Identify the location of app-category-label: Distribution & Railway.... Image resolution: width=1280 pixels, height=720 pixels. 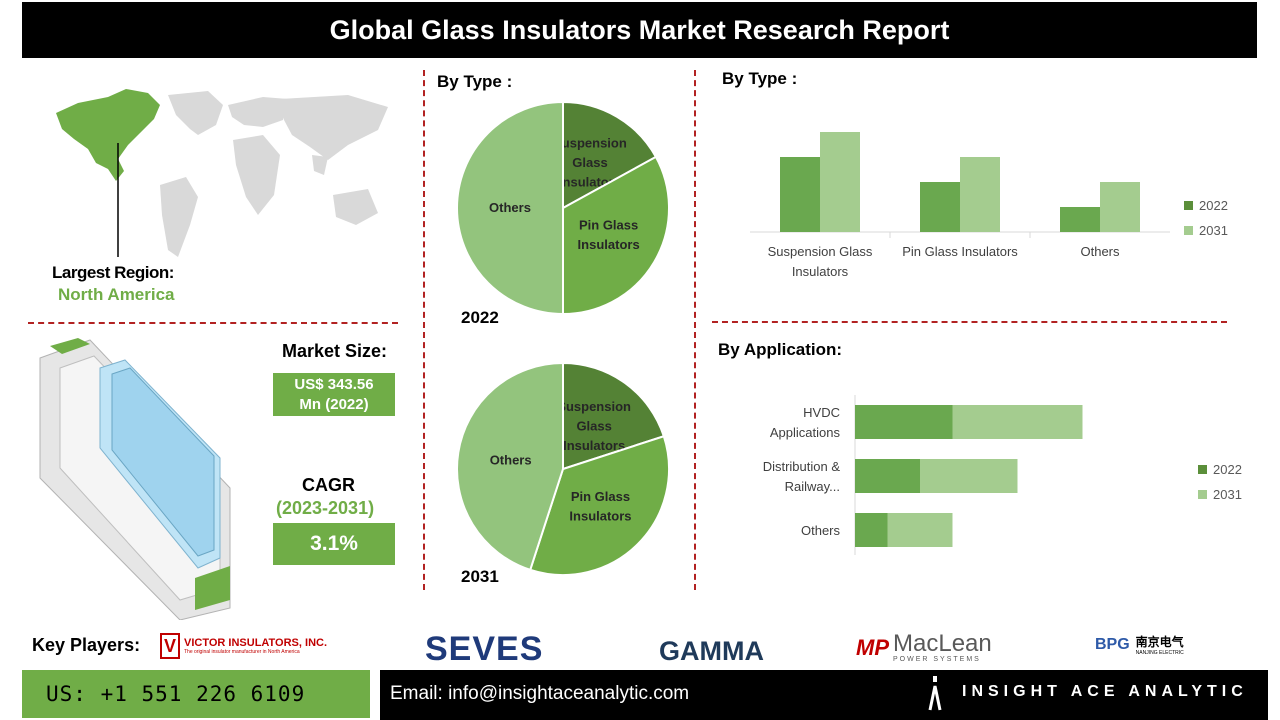
(802, 476).